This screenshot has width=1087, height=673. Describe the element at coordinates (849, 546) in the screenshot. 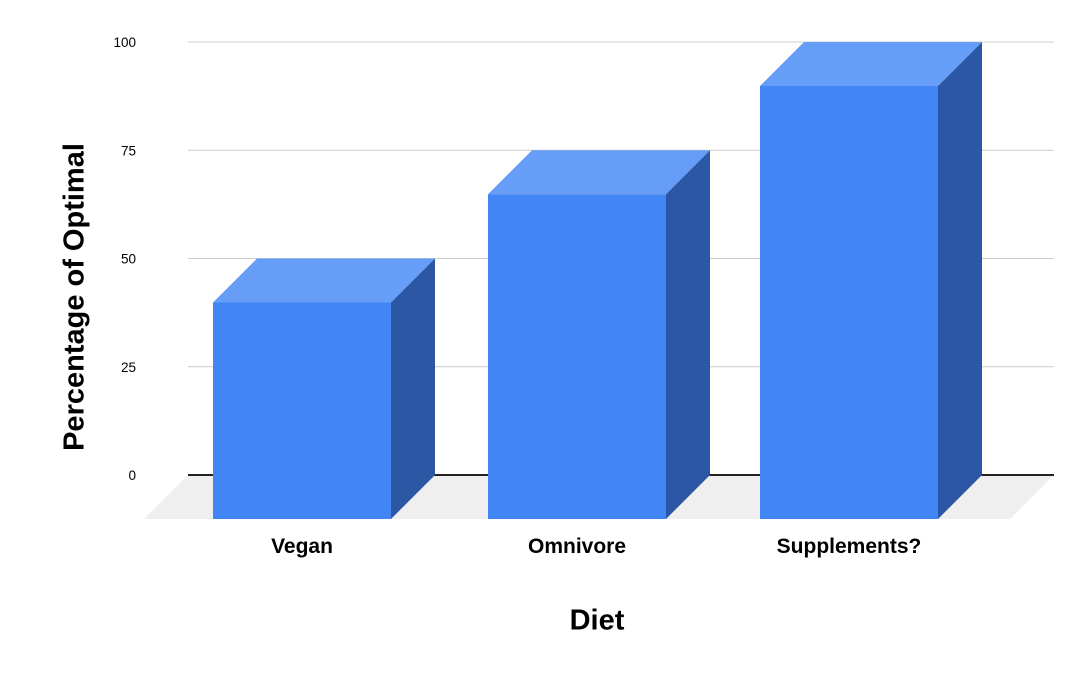

I see `category-label: Supplements?` at that location.